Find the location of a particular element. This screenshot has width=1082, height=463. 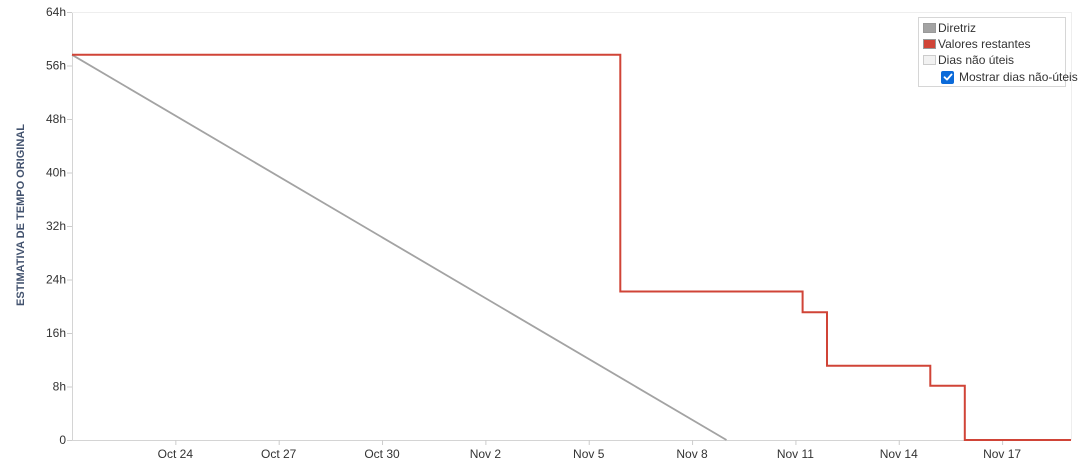

y-tick-label: 56h is located at coordinates (56, 66).